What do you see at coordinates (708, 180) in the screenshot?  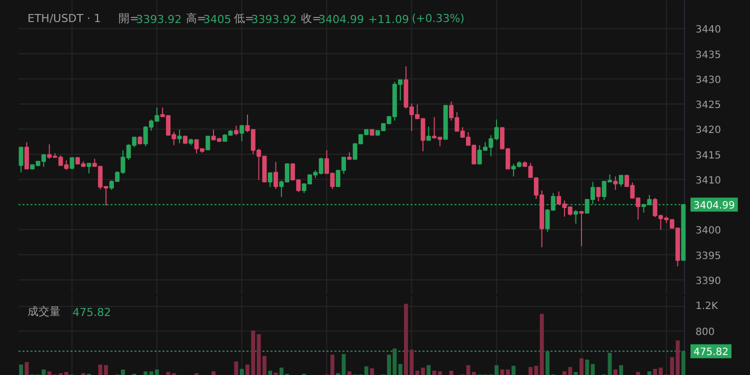 I see `y-tick-label: 3410` at bounding box center [708, 180].